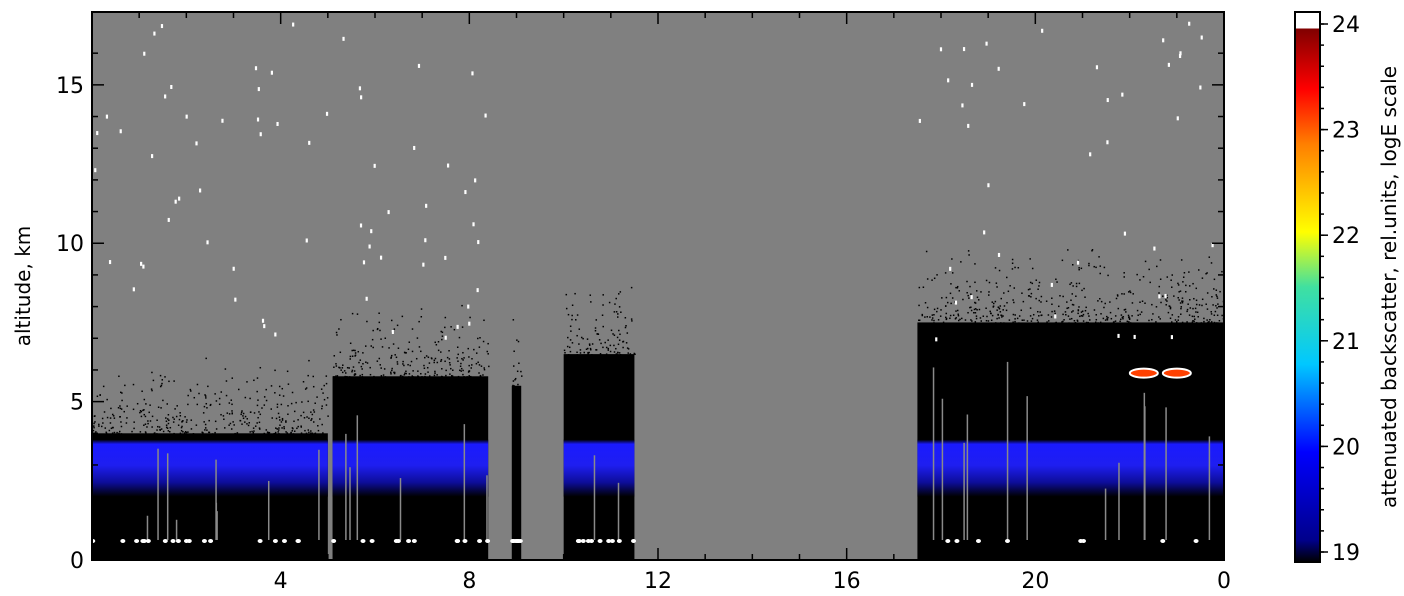 The image size is (1404, 596). I want to click on ground-speck, so click(165, 540).